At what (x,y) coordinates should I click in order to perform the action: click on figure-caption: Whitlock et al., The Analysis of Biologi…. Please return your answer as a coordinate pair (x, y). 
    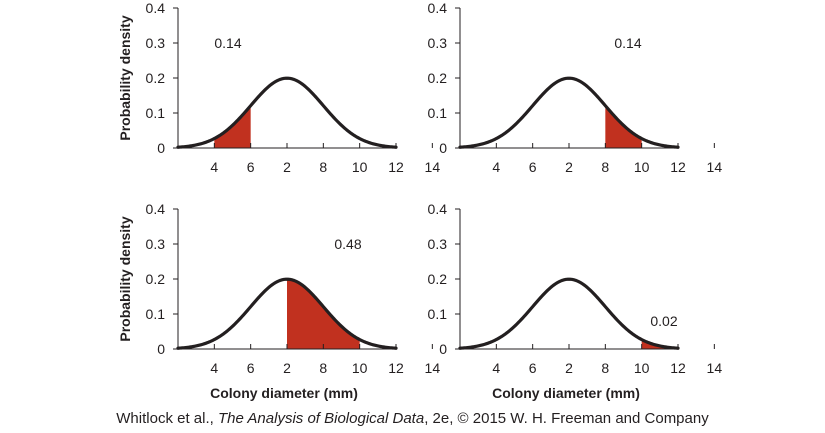
    Looking at the image, I should click on (412, 418).